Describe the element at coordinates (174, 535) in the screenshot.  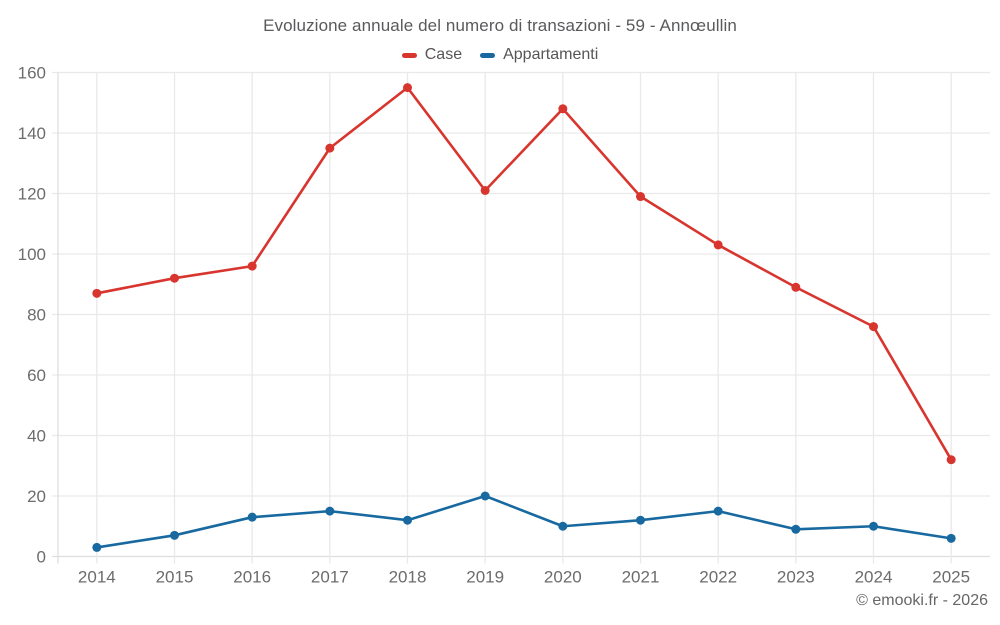
I see `data-point-appartamenti-2015` at that location.